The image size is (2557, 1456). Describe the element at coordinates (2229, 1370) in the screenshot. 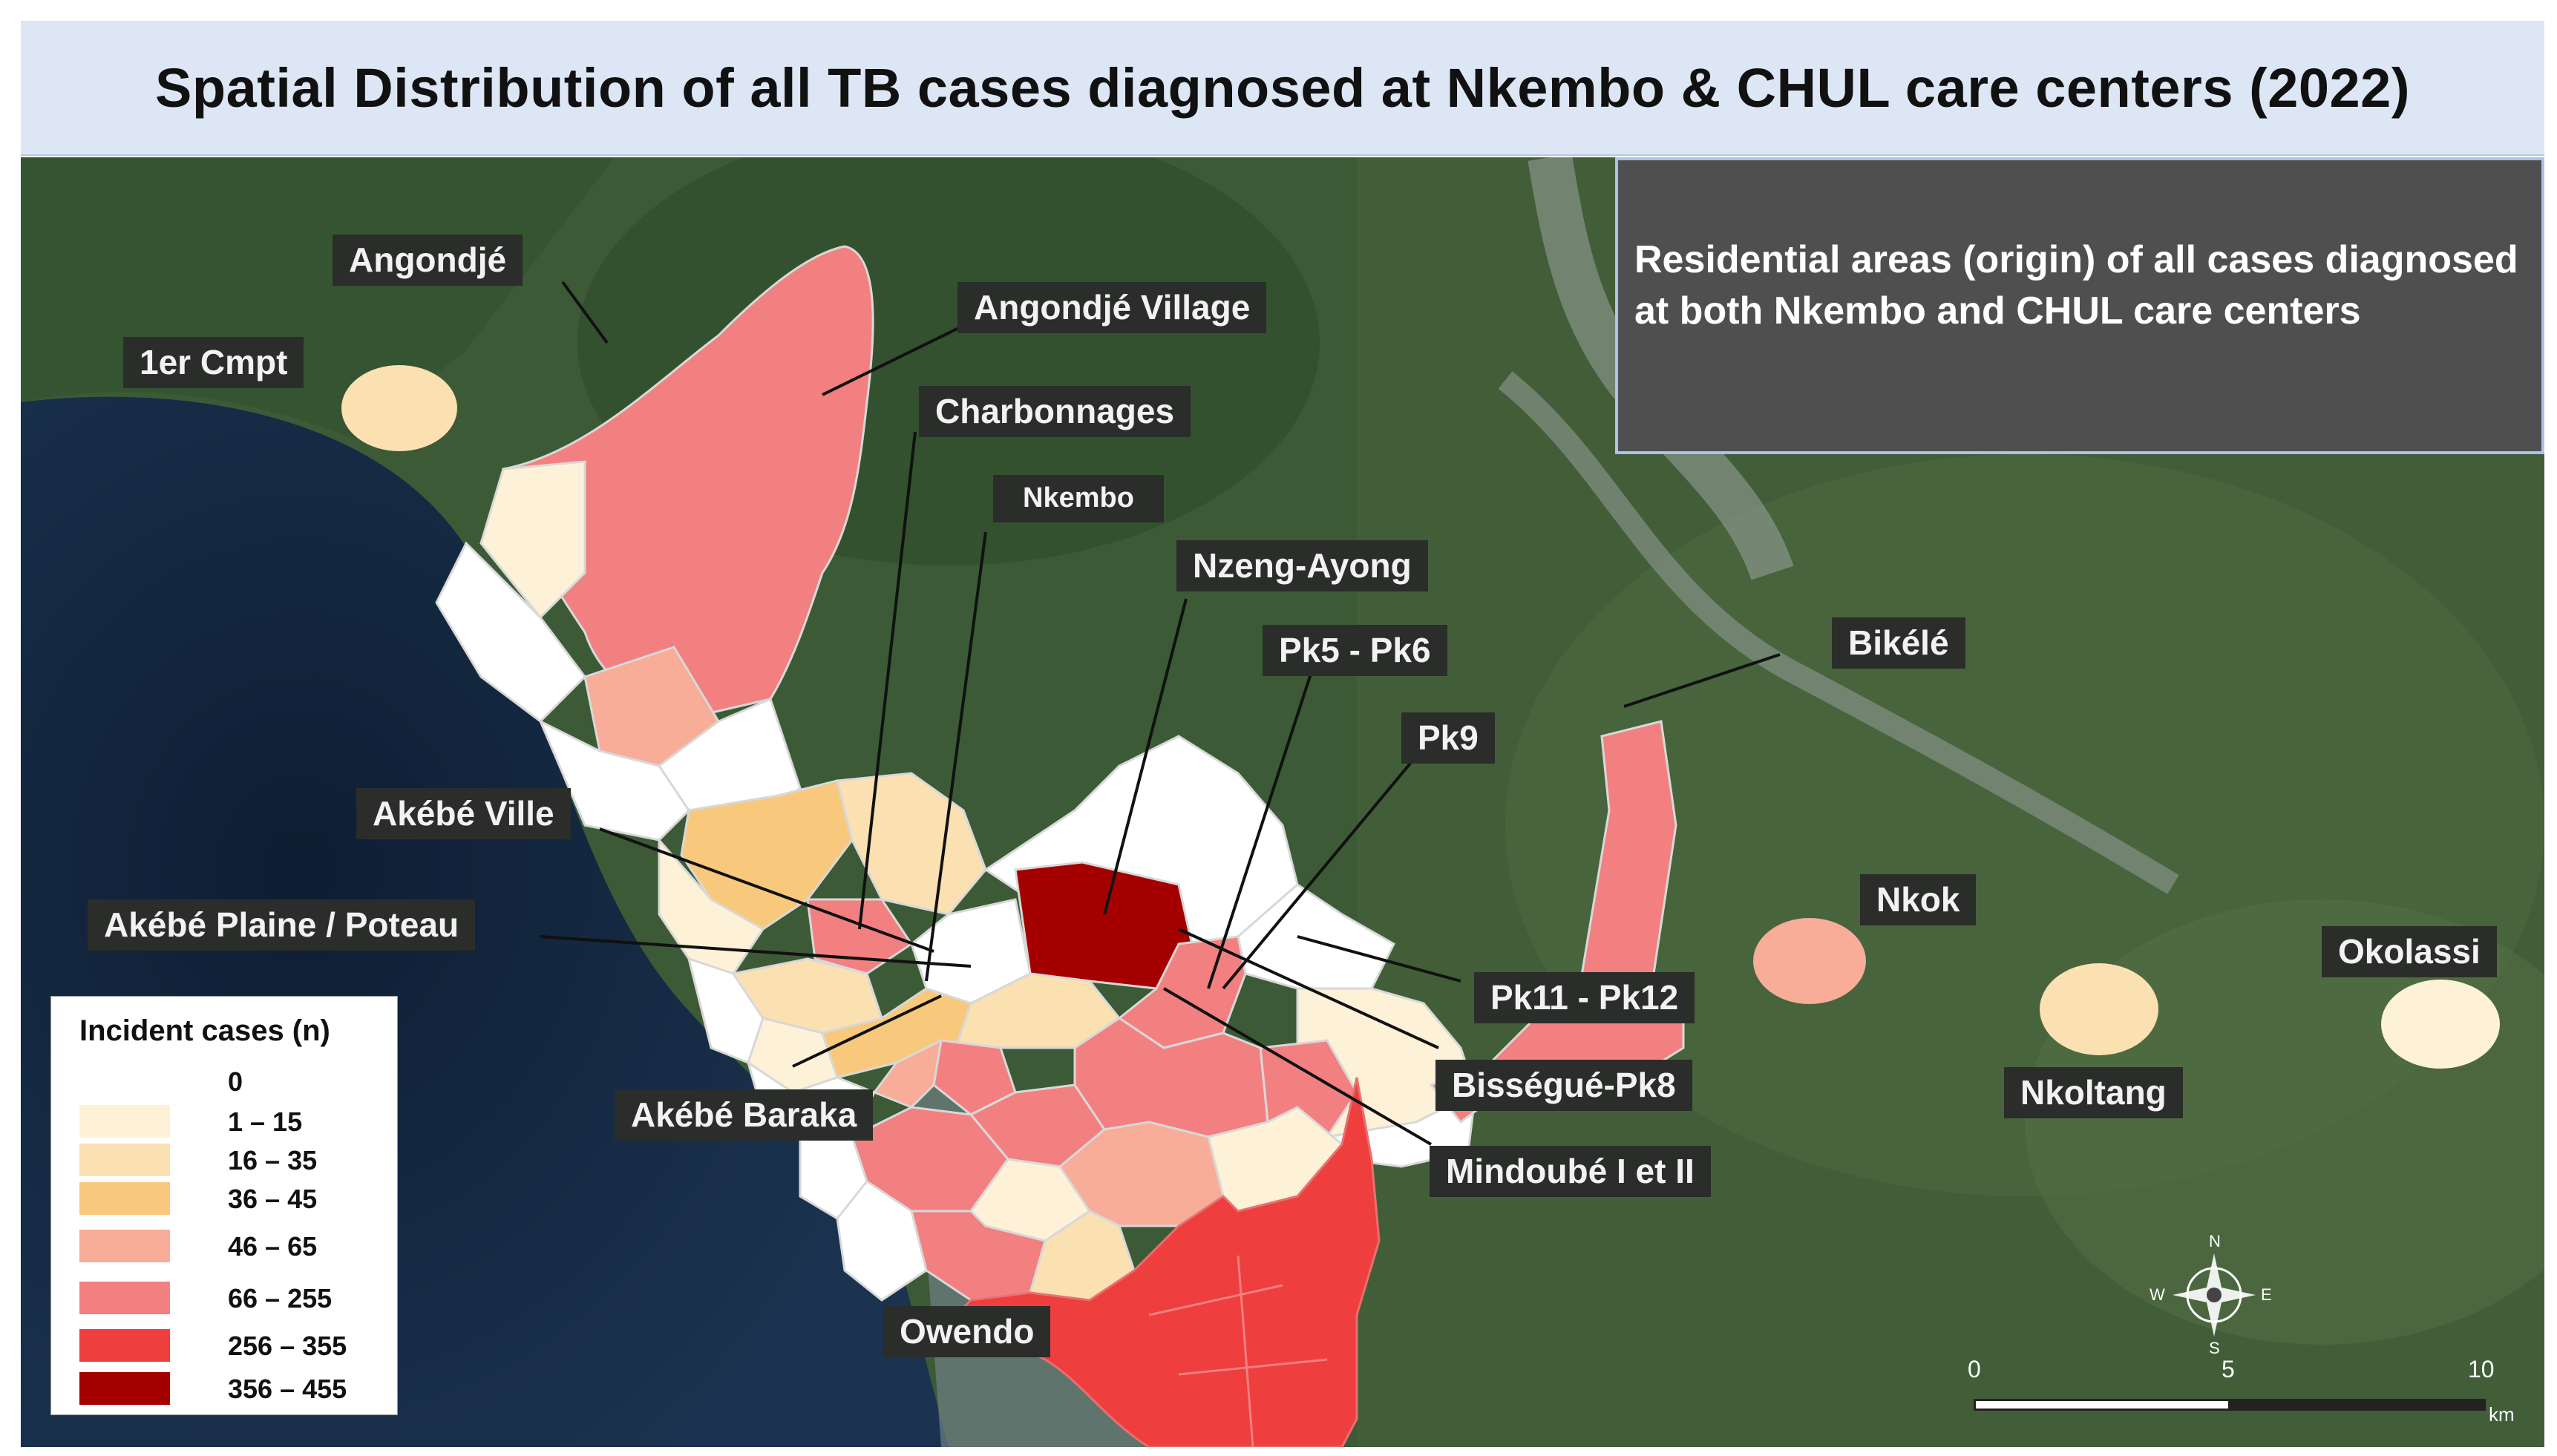

I see `scale-tick-5: 5` at that location.